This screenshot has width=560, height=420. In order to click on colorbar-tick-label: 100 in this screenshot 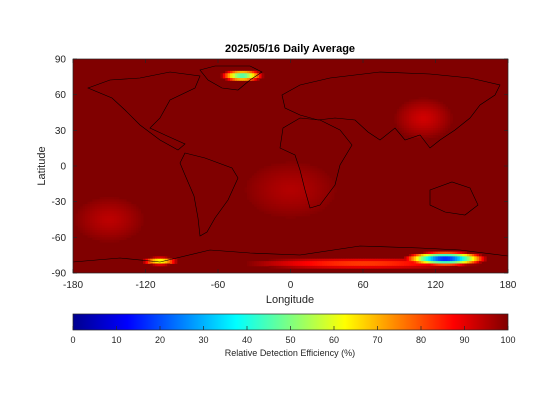, I will do `click(507, 340)`.